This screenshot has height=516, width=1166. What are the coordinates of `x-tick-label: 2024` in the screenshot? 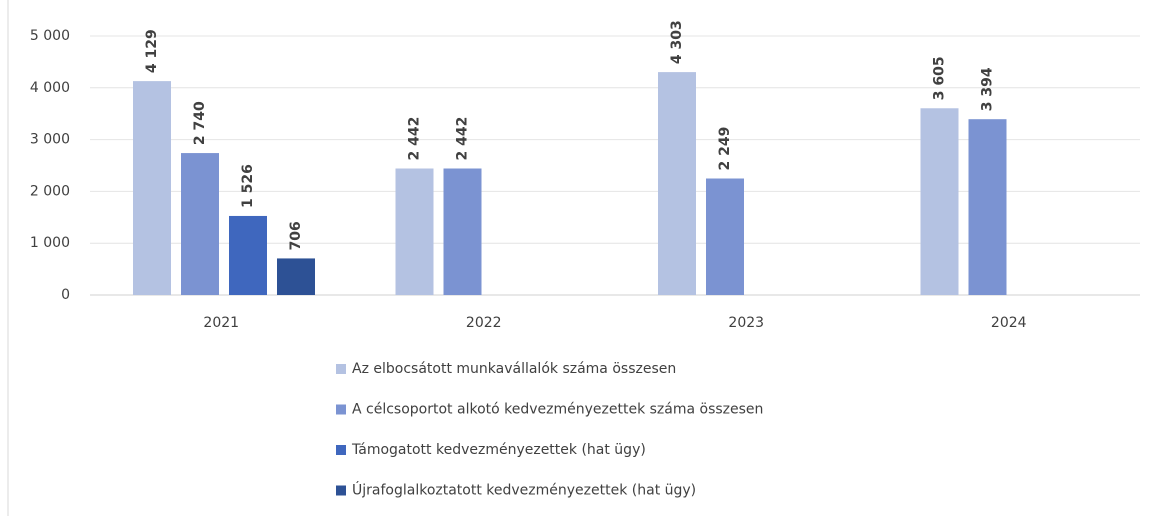 It's located at (1009, 323).